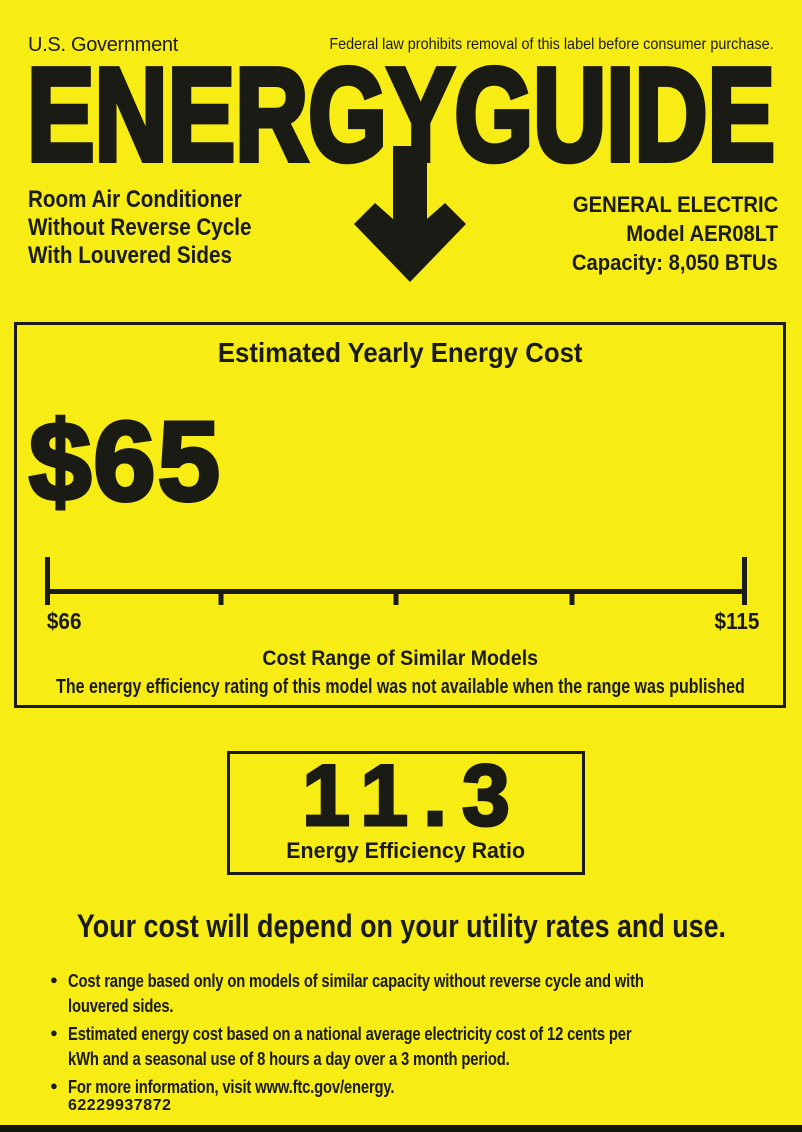  Describe the element at coordinates (406, 850) in the screenshot. I see `eer-label: Energy Efficiency Ratio` at that location.